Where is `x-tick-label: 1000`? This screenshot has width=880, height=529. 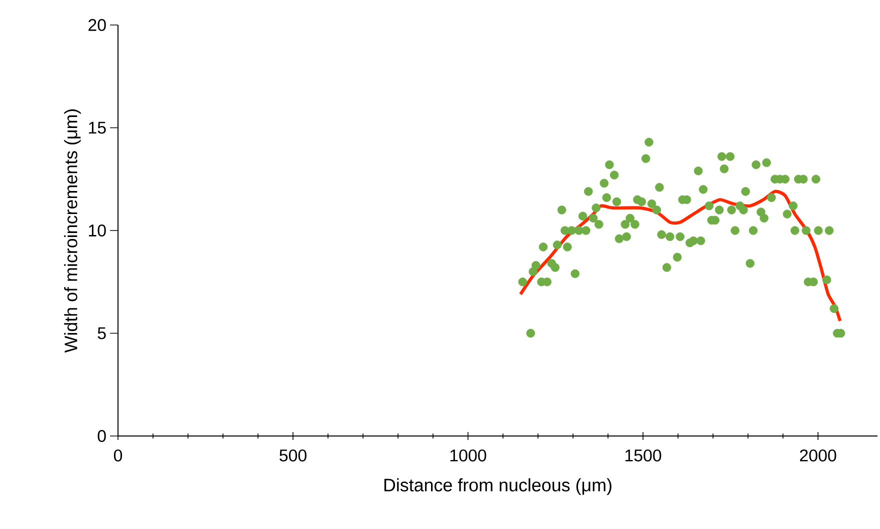 x-tick-label: 1000 is located at coordinates (468, 455).